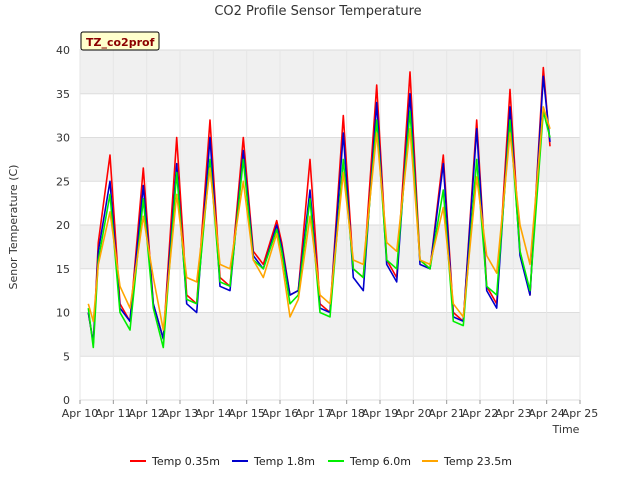 Image resolution: width=640 pixels, height=480 pixels. What do you see at coordinates (346, 413) in the screenshot?
I see `x-tick-label: Apr 18` at bounding box center [346, 413].